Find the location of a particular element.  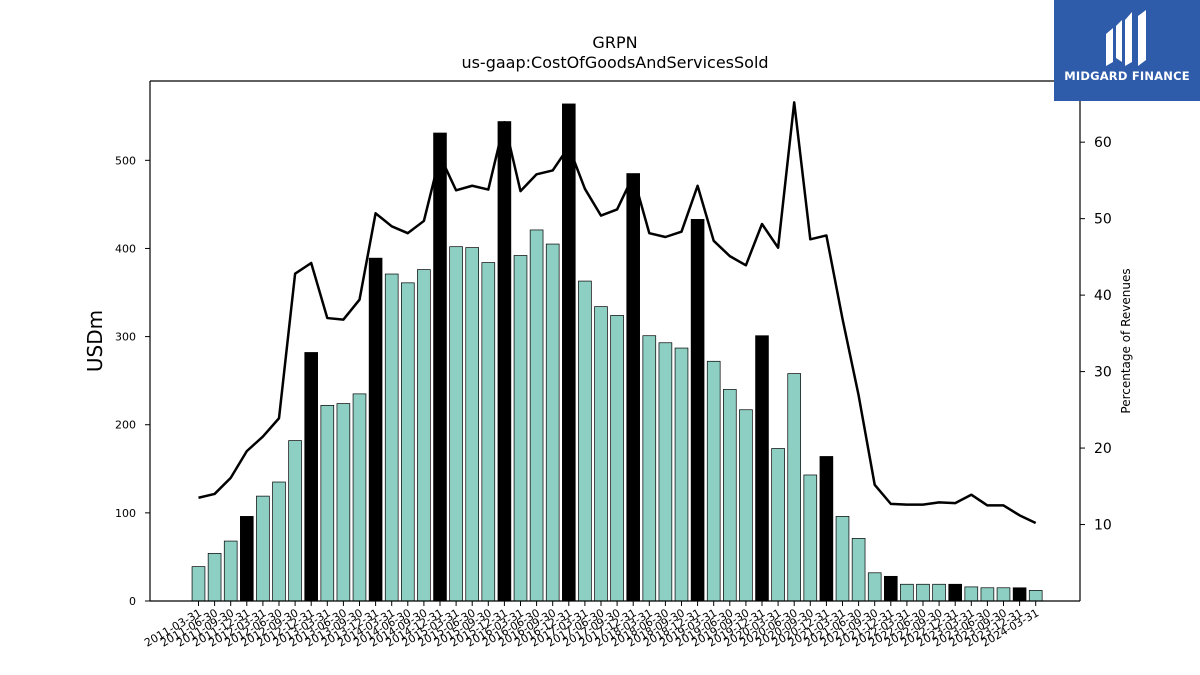

y-right-tick-label: 30 is located at coordinates (1103, 373).